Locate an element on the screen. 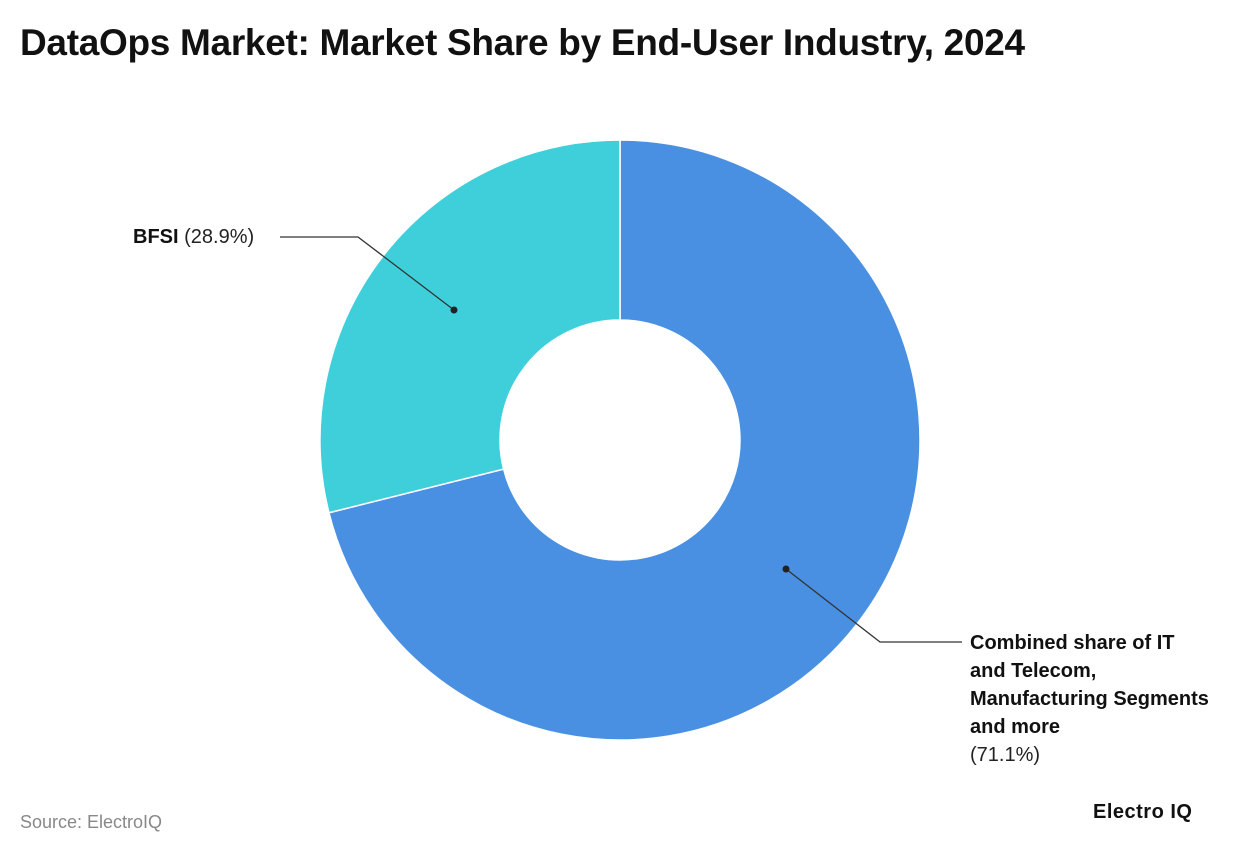  leader-line-combined-dot is located at coordinates (786, 569).